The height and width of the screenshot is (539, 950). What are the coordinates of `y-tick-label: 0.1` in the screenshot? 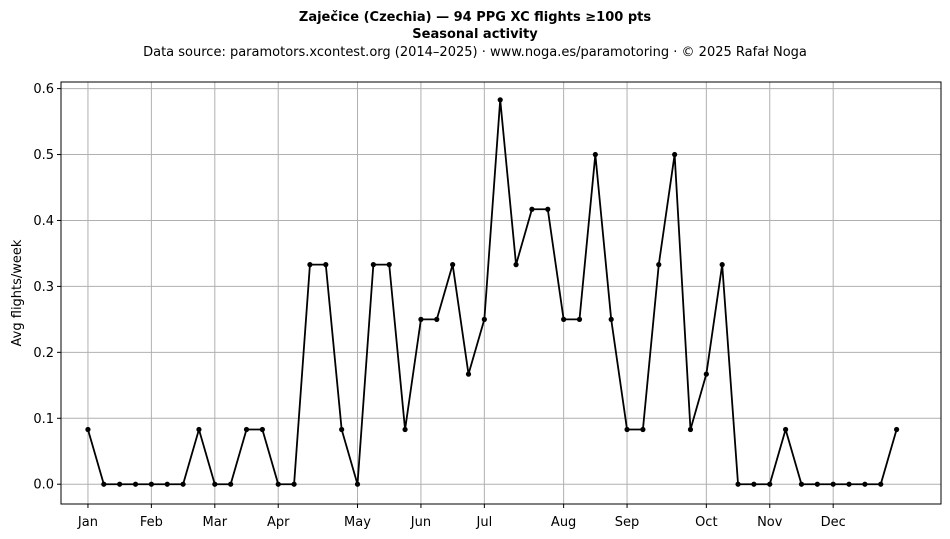 It's located at (43, 419).